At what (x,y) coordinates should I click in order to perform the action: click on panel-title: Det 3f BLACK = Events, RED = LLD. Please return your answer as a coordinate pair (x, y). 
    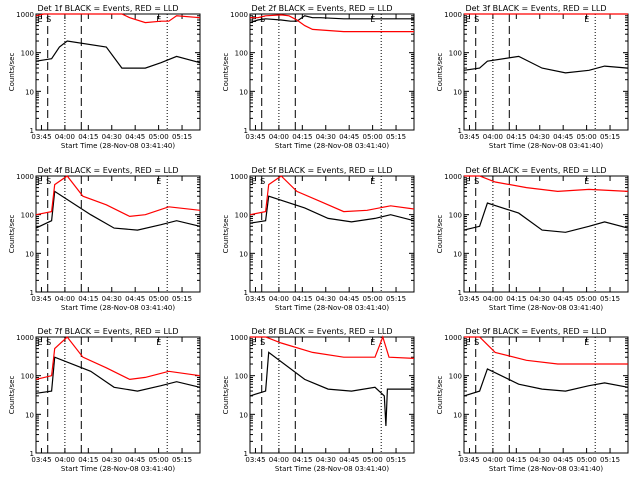
    Looking at the image, I should click on (535, 8).